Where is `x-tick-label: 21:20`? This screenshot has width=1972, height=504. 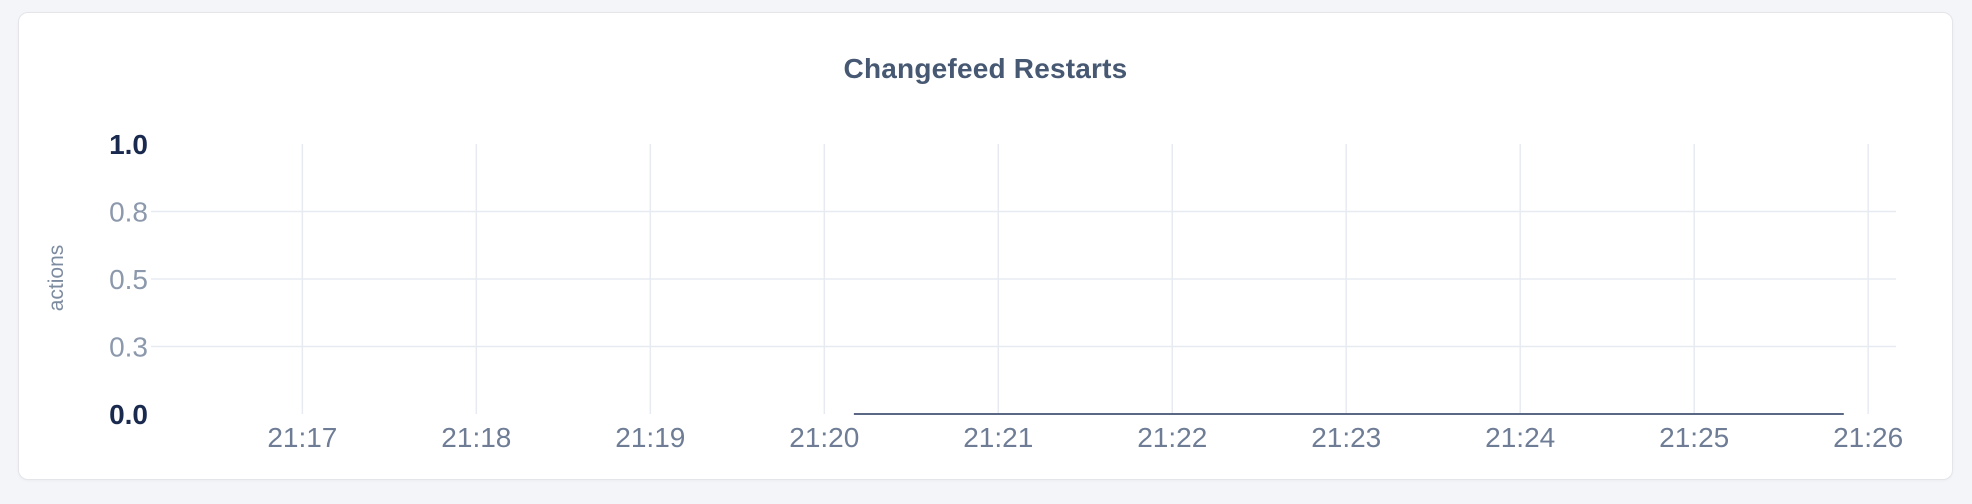 x-tick-label: 21:20 is located at coordinates (824, 437).